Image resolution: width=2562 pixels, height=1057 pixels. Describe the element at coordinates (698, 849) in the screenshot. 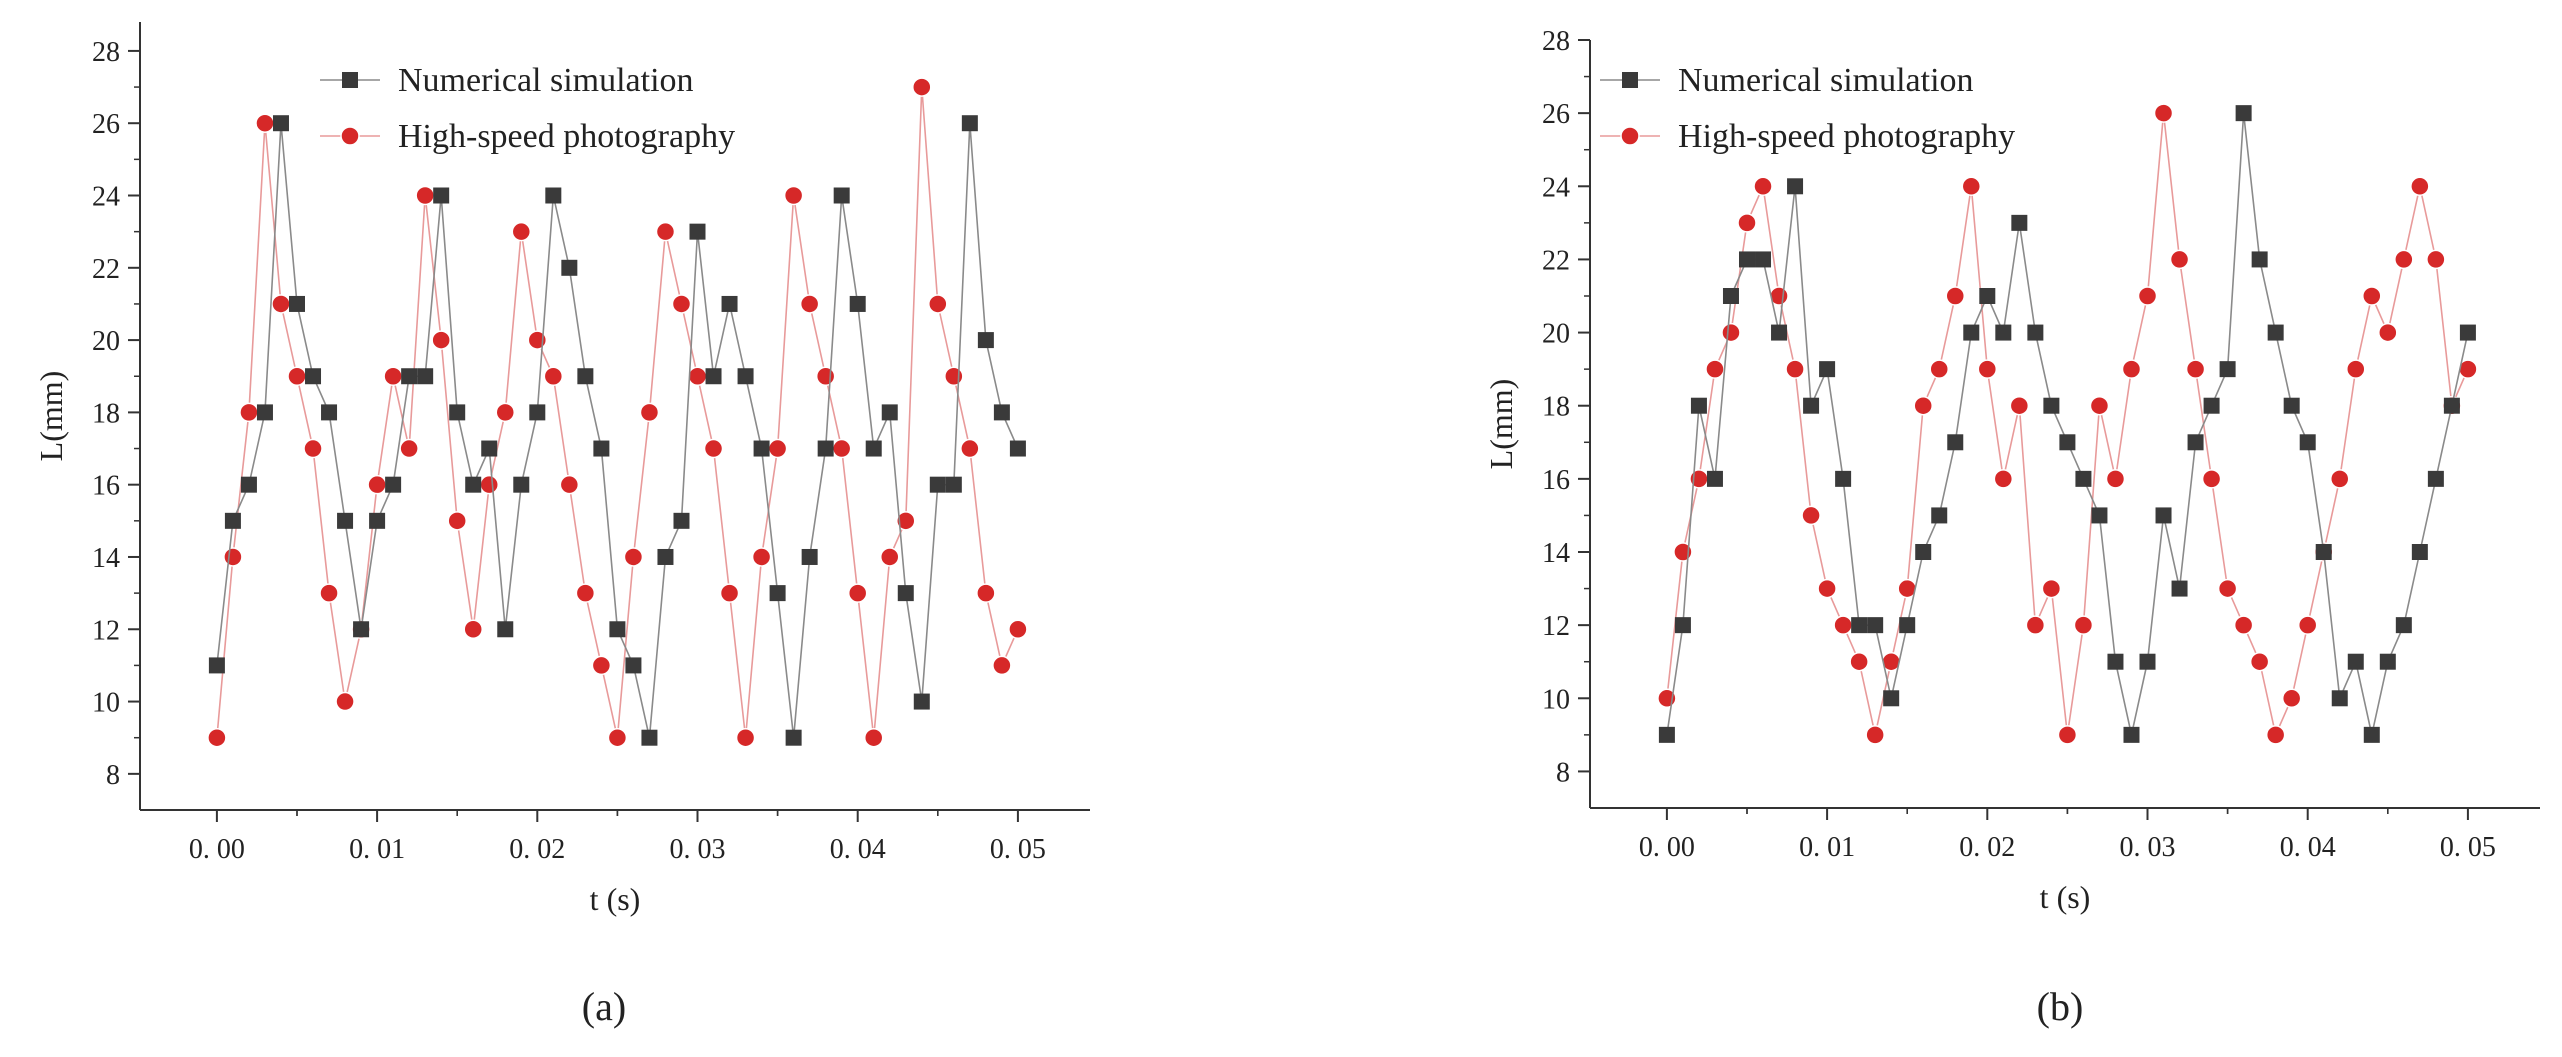

I see `x-tick-label: 0. 03` at that location.